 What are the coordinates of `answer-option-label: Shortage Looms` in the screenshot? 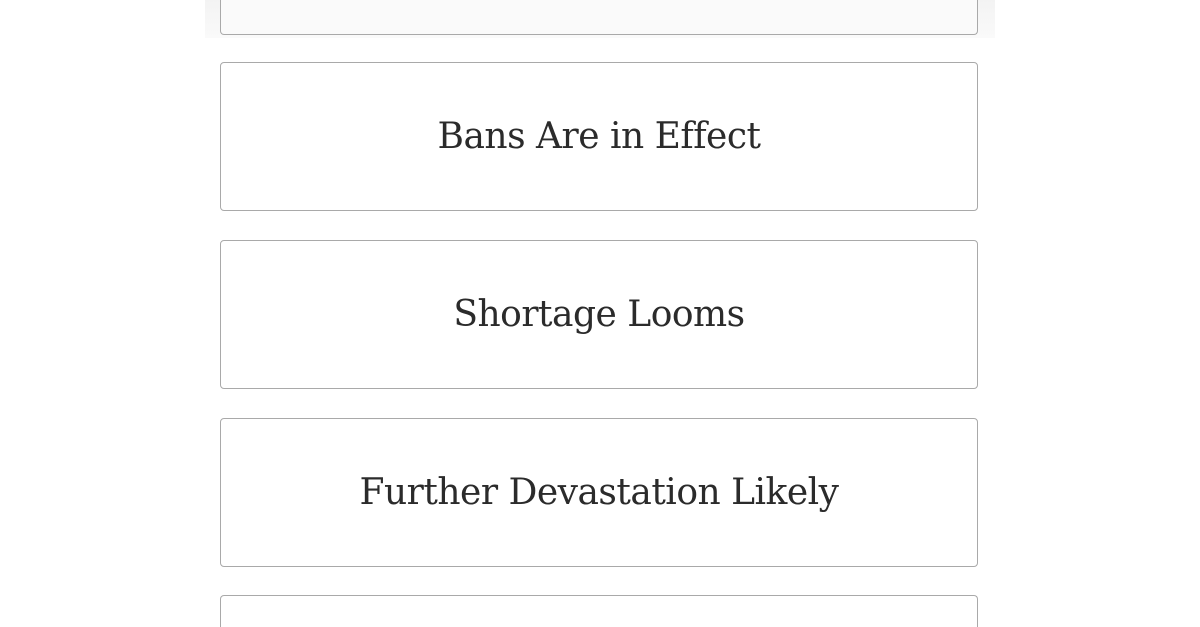 It's located at (599, 314).